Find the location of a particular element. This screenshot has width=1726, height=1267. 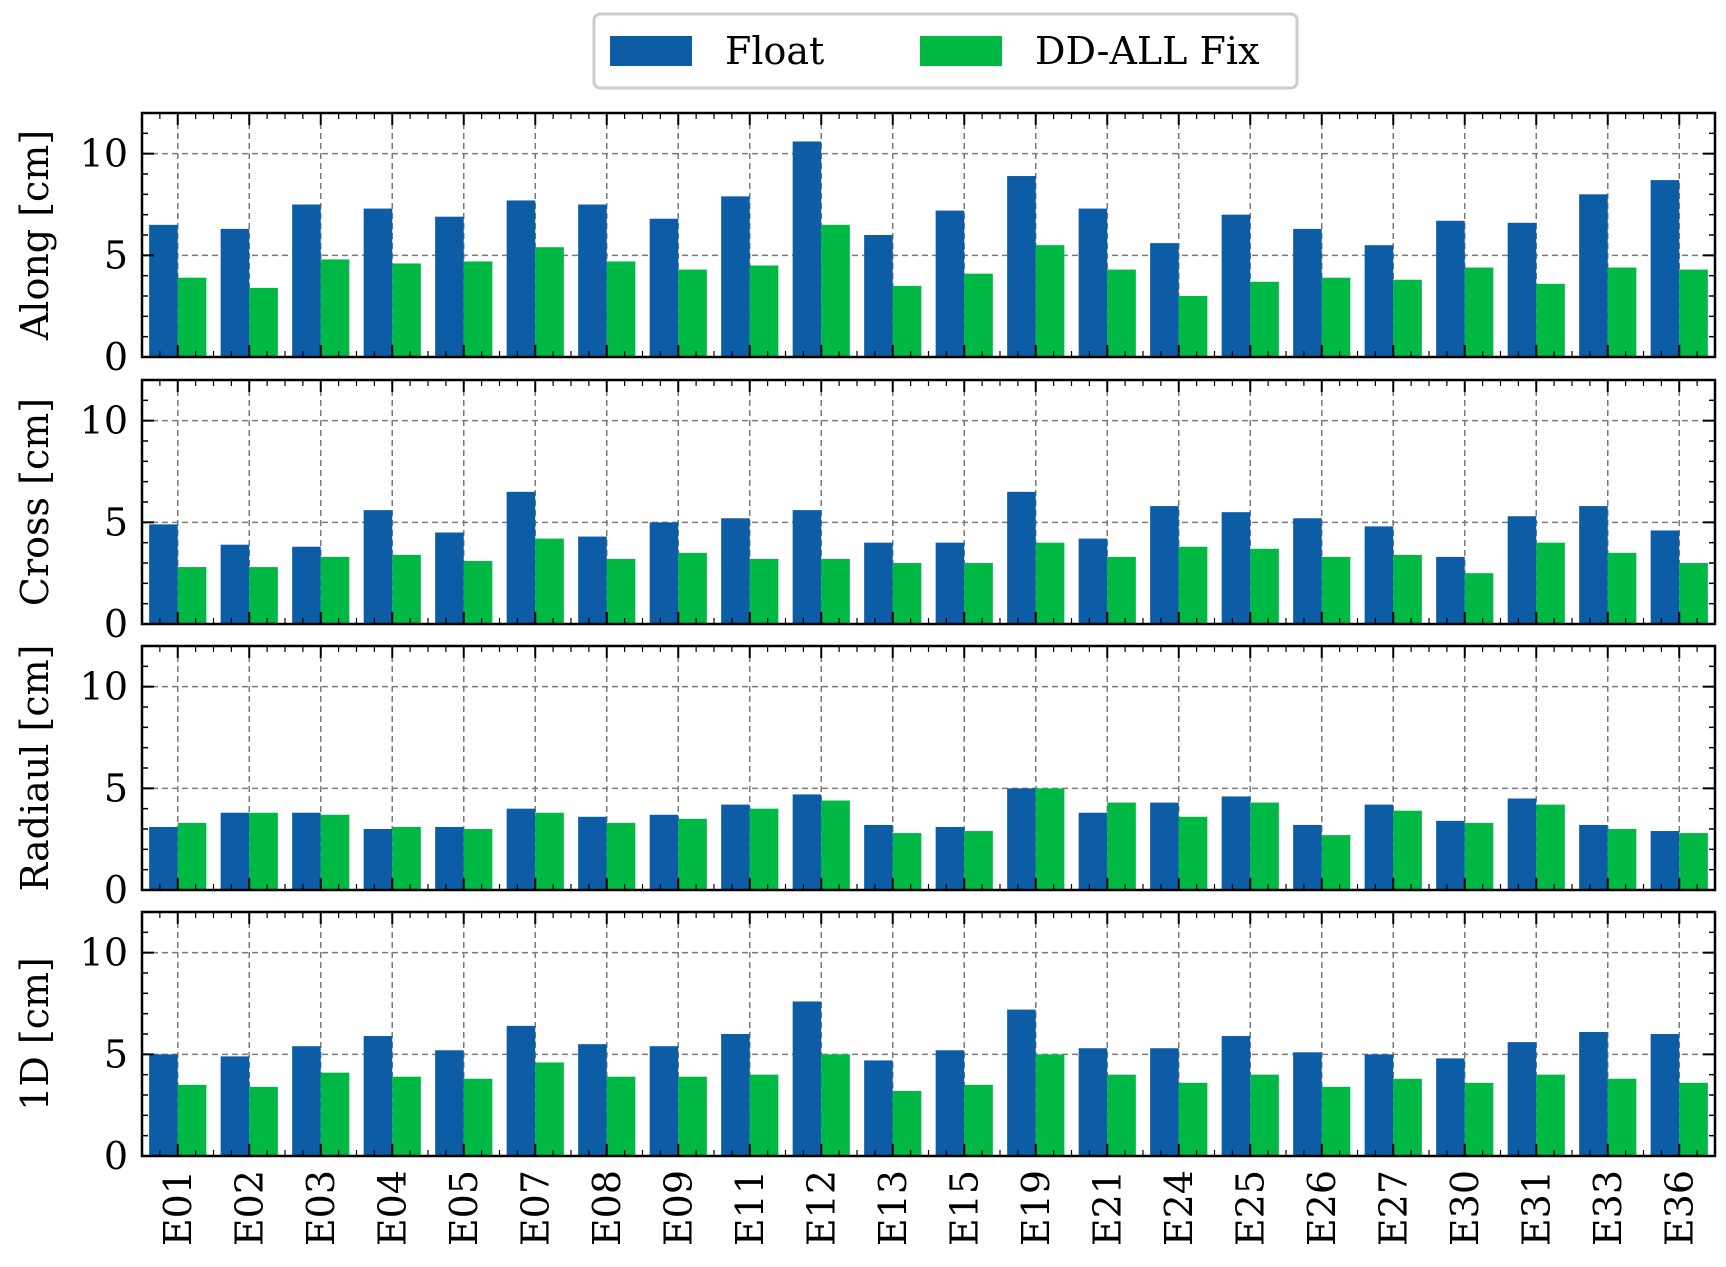

bar-along-cm-dd-all-fix-e36 is located at coordinates (1693, 313).